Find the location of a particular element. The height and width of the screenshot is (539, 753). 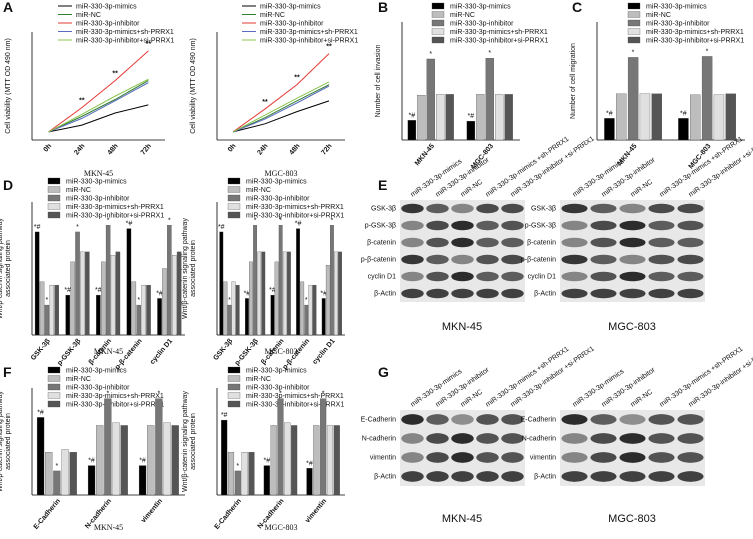

x-tick-label: 48h is located at coordinates (113, 150).